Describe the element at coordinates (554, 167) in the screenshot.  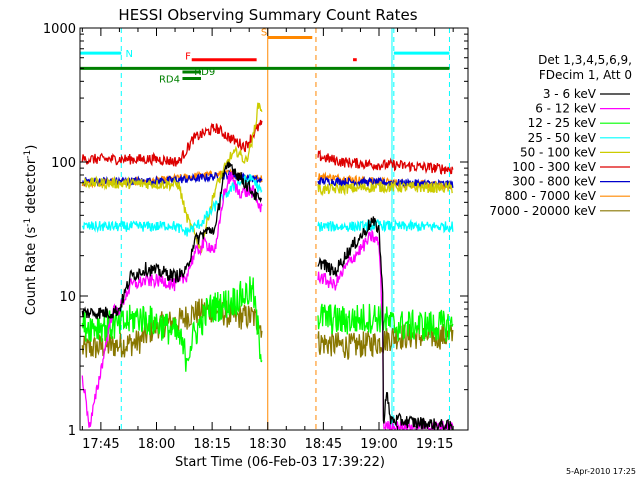
I see `legend-entry-label: 100 - 300 keV` at that location.